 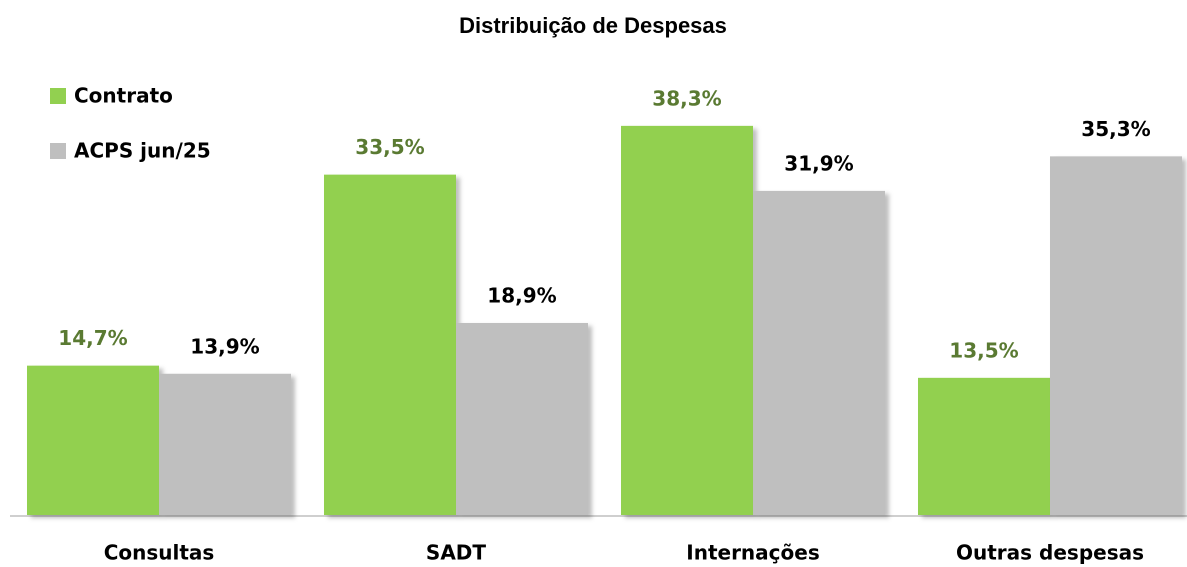 What do you see at coordinates (818, 163) in the screenshot?
I see `data-label: 31,9%` at bounding box center [818, 163].